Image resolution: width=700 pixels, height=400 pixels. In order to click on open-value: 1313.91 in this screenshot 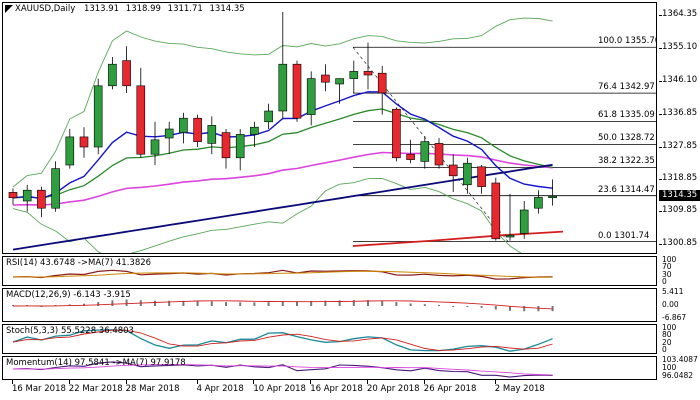, I will do `click(101, 9)`.